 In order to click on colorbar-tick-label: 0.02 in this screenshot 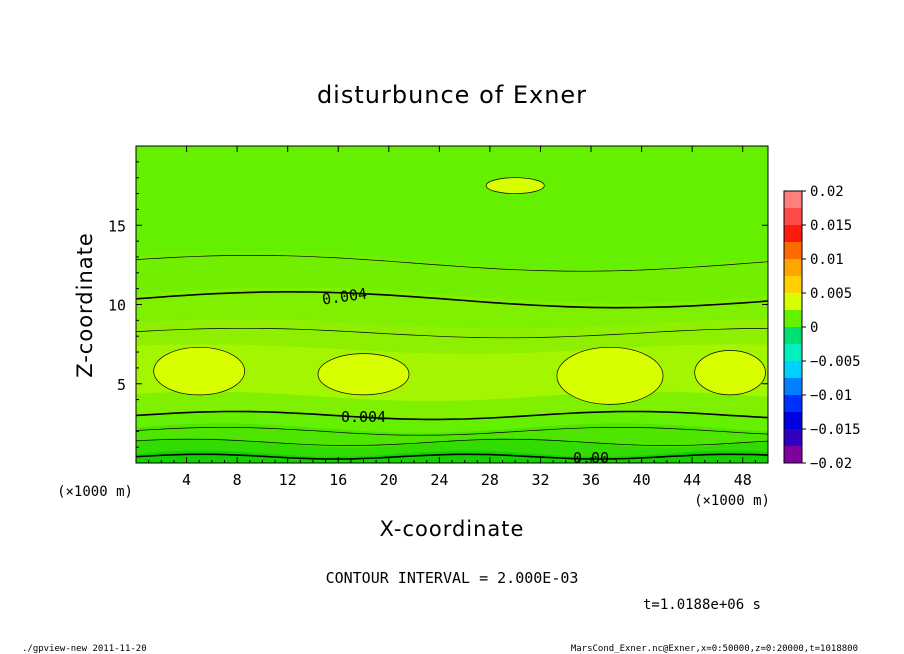, I will do `click(827, 192)`.